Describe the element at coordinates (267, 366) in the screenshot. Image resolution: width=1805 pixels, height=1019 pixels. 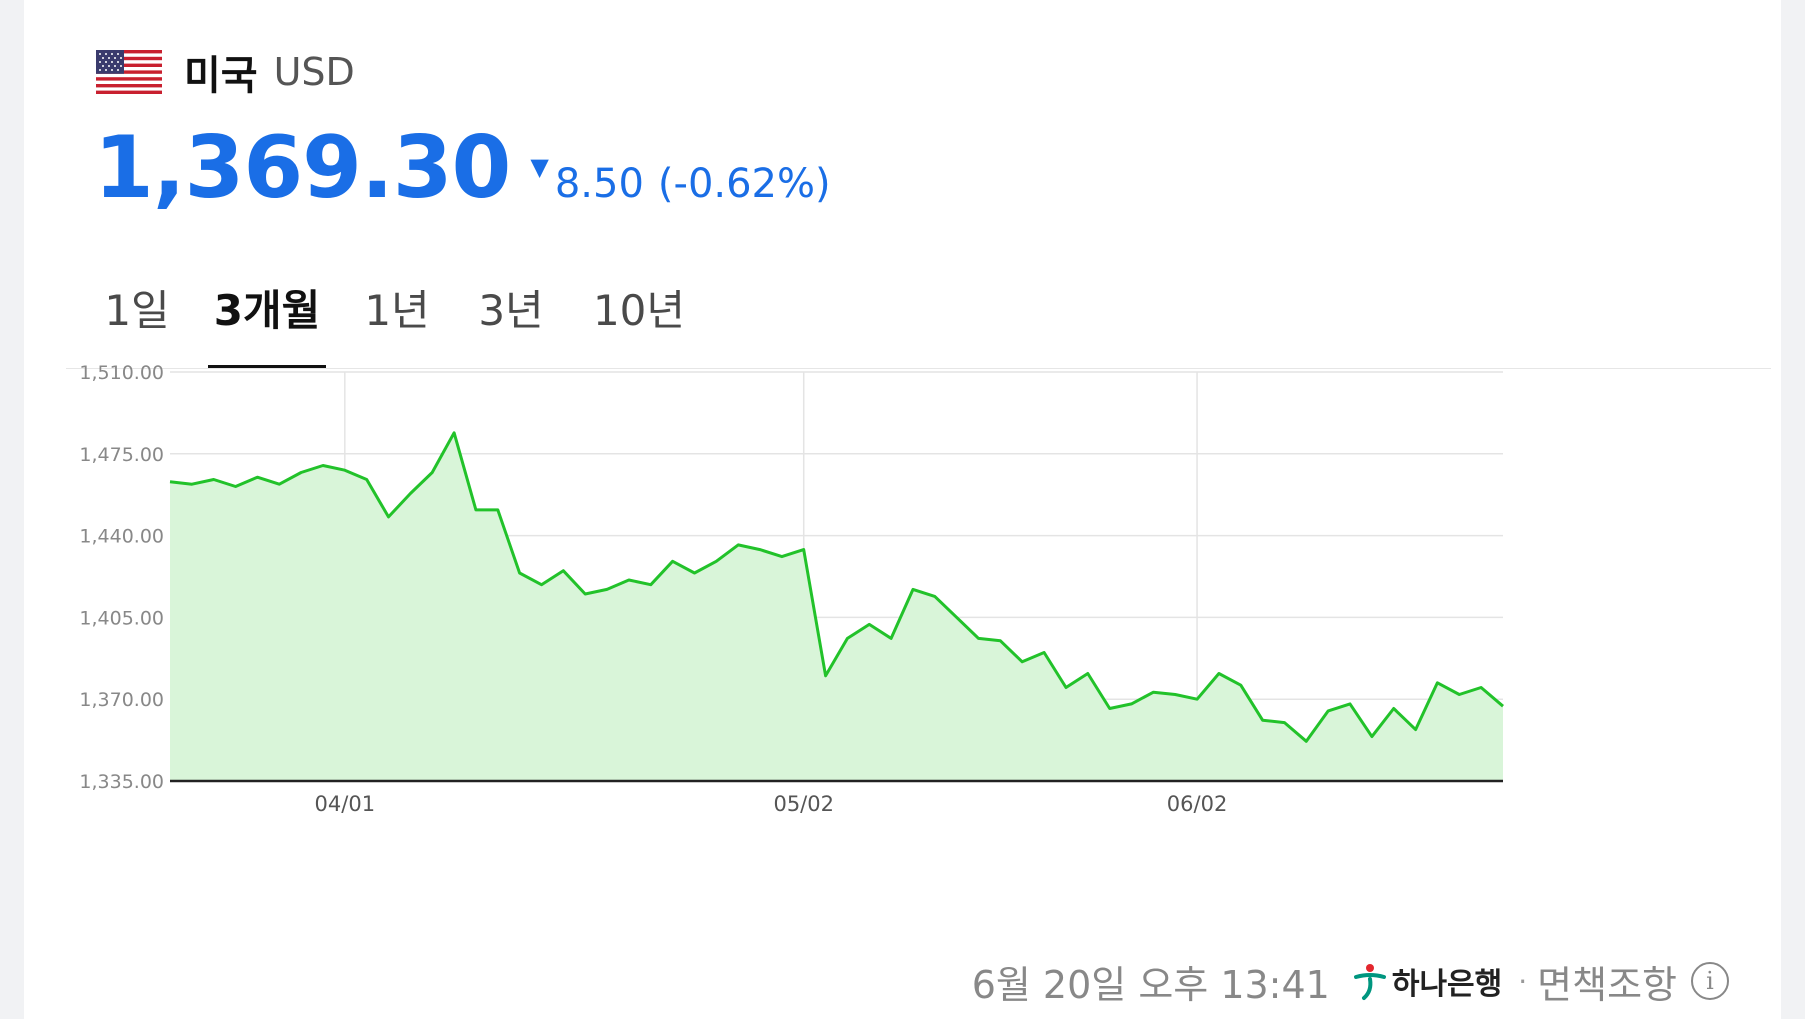
I see `active-tab-indicator` at that location.